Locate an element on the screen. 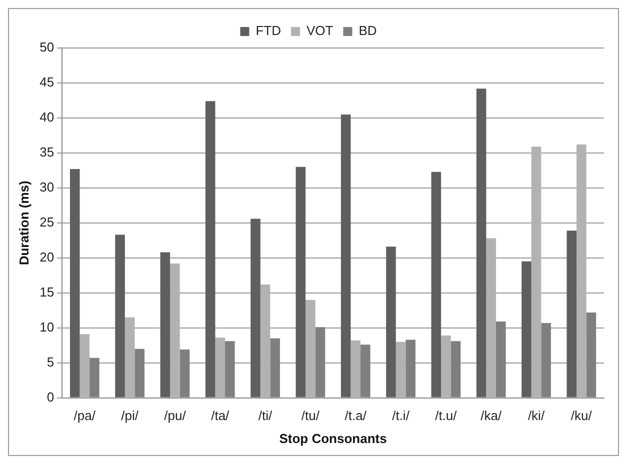 The image size is (627, 464). y-tick-label: 35 is located at coordinates (47, 152).